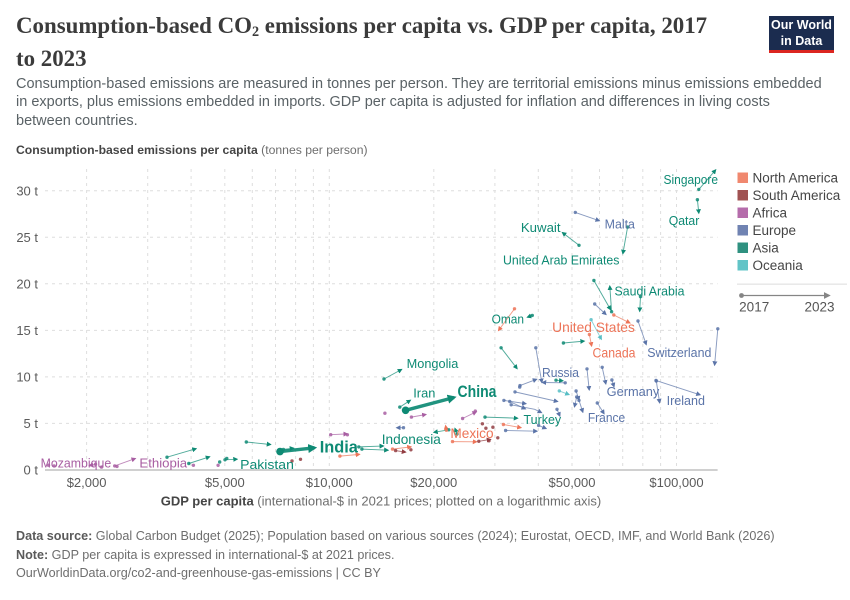 The width and height of the screenshot is (850, 600). I want to click on svg-text: Oceania, so click(778, 265).